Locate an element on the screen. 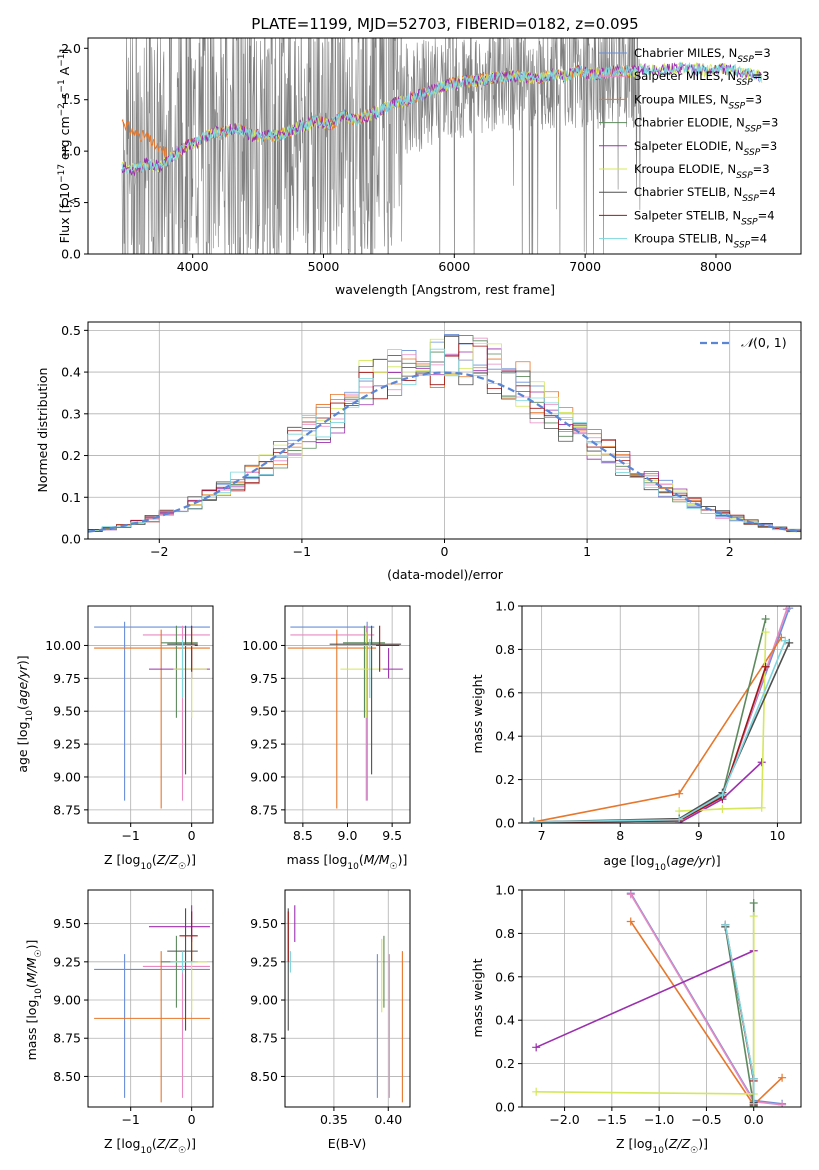  x-tick-label: 9.0 is located at coordinates (348, 835).